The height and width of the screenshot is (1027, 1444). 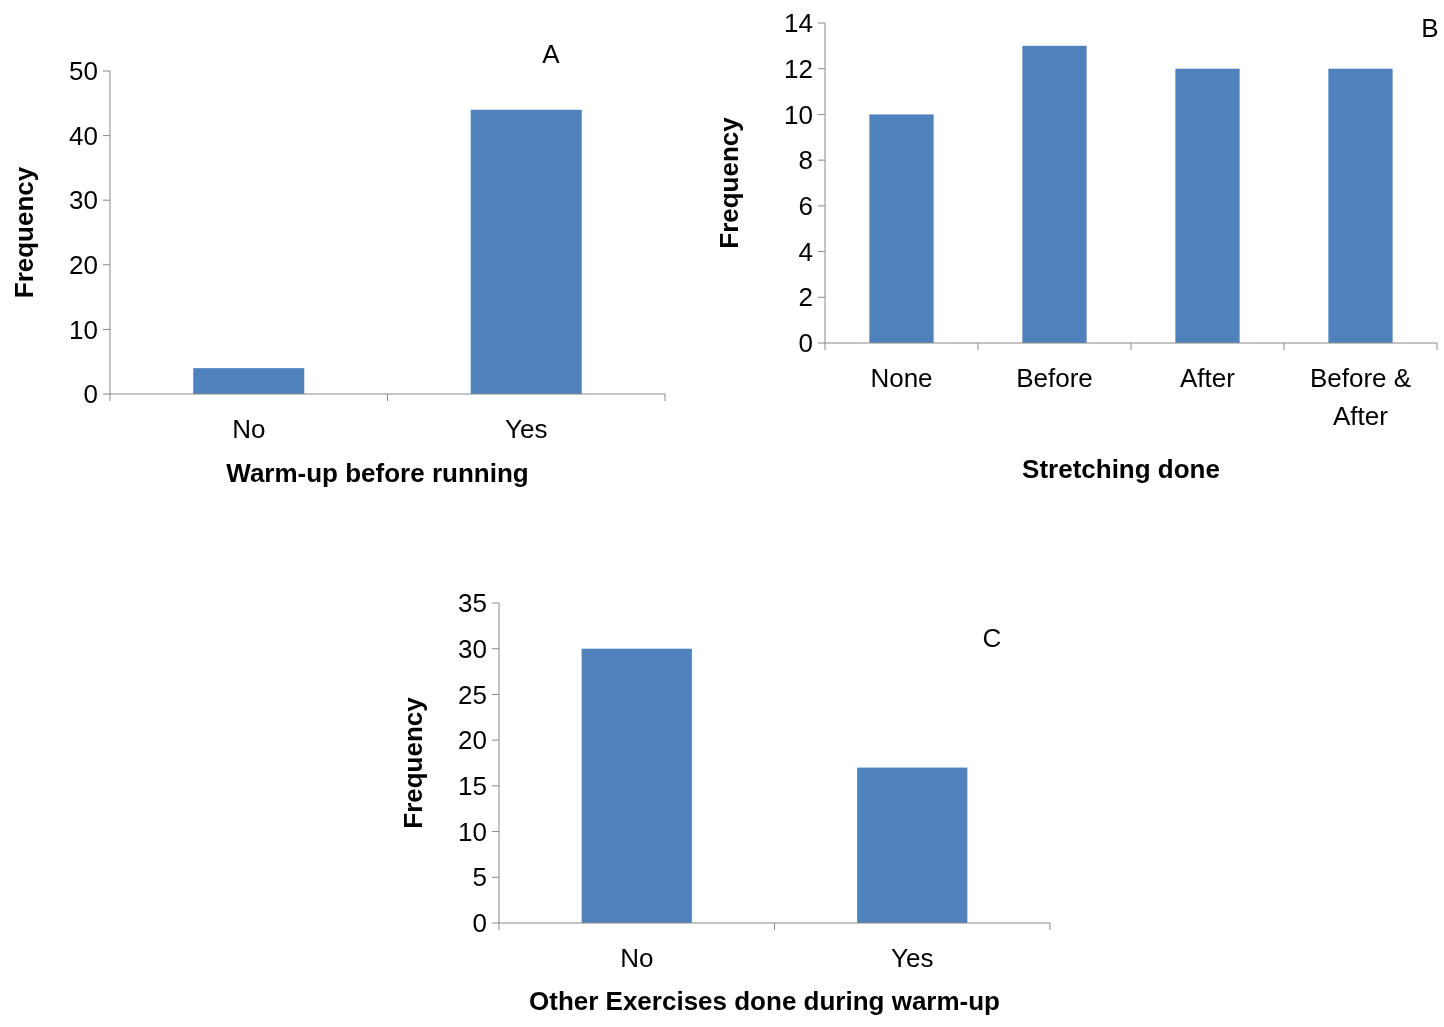 What do you see at coordinates (551, 54) in the screenshot?
I see `chart-title: A` at bounding box center [551, 54].